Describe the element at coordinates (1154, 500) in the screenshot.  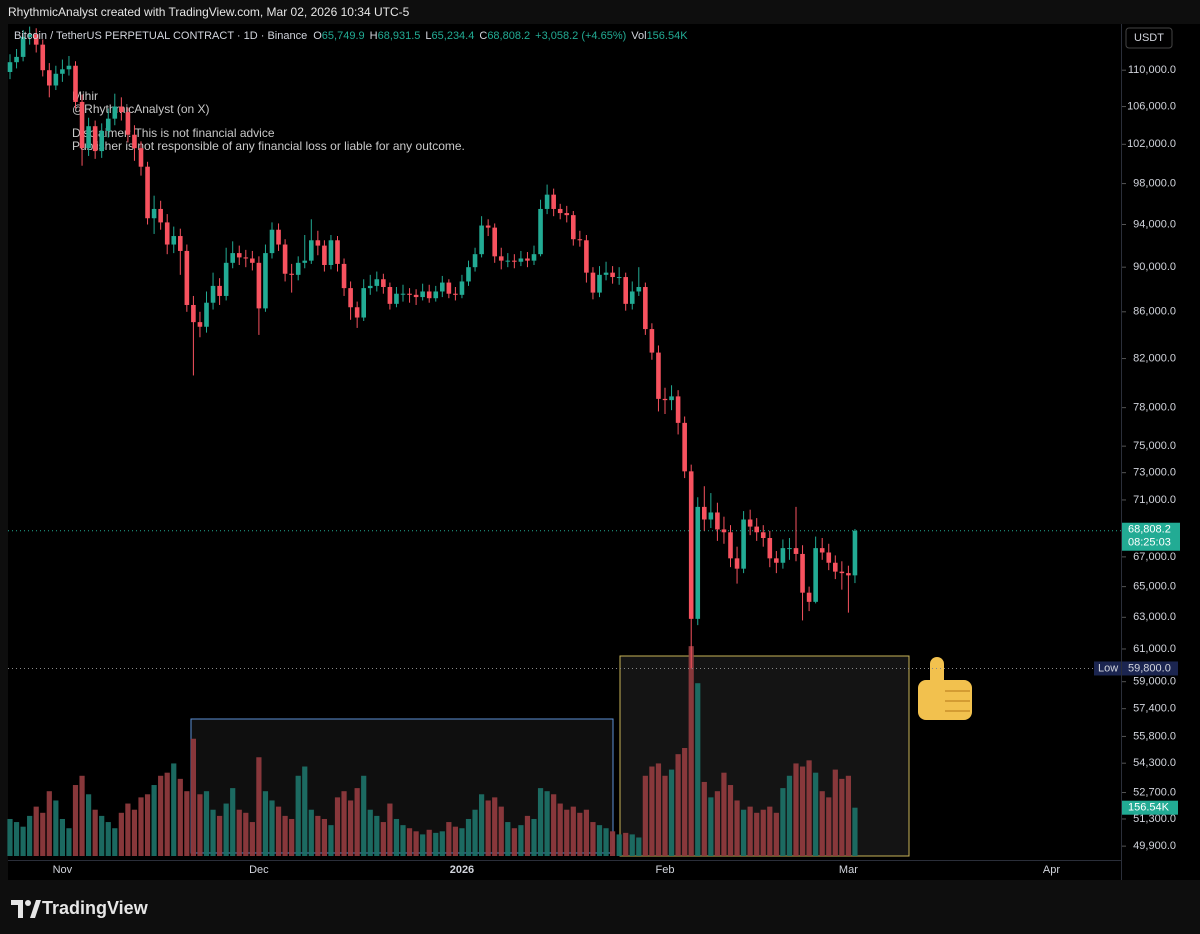
I see `y-tick-label: 71,000.0` at that location.